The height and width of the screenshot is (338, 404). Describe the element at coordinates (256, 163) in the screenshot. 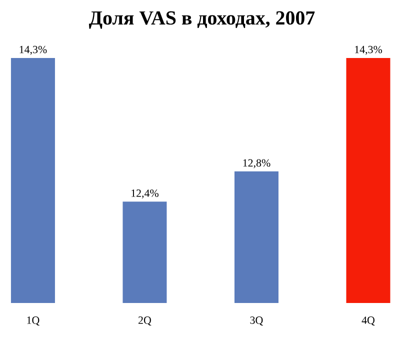

I see `data-label: 12,8%` at that location.